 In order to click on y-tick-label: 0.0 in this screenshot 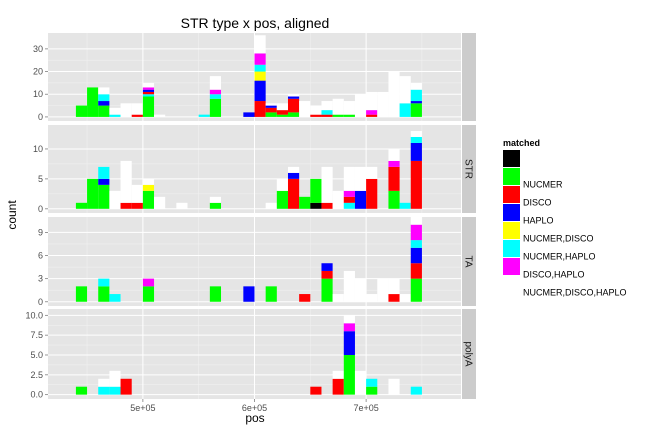, I will do `click(36, 395)`.